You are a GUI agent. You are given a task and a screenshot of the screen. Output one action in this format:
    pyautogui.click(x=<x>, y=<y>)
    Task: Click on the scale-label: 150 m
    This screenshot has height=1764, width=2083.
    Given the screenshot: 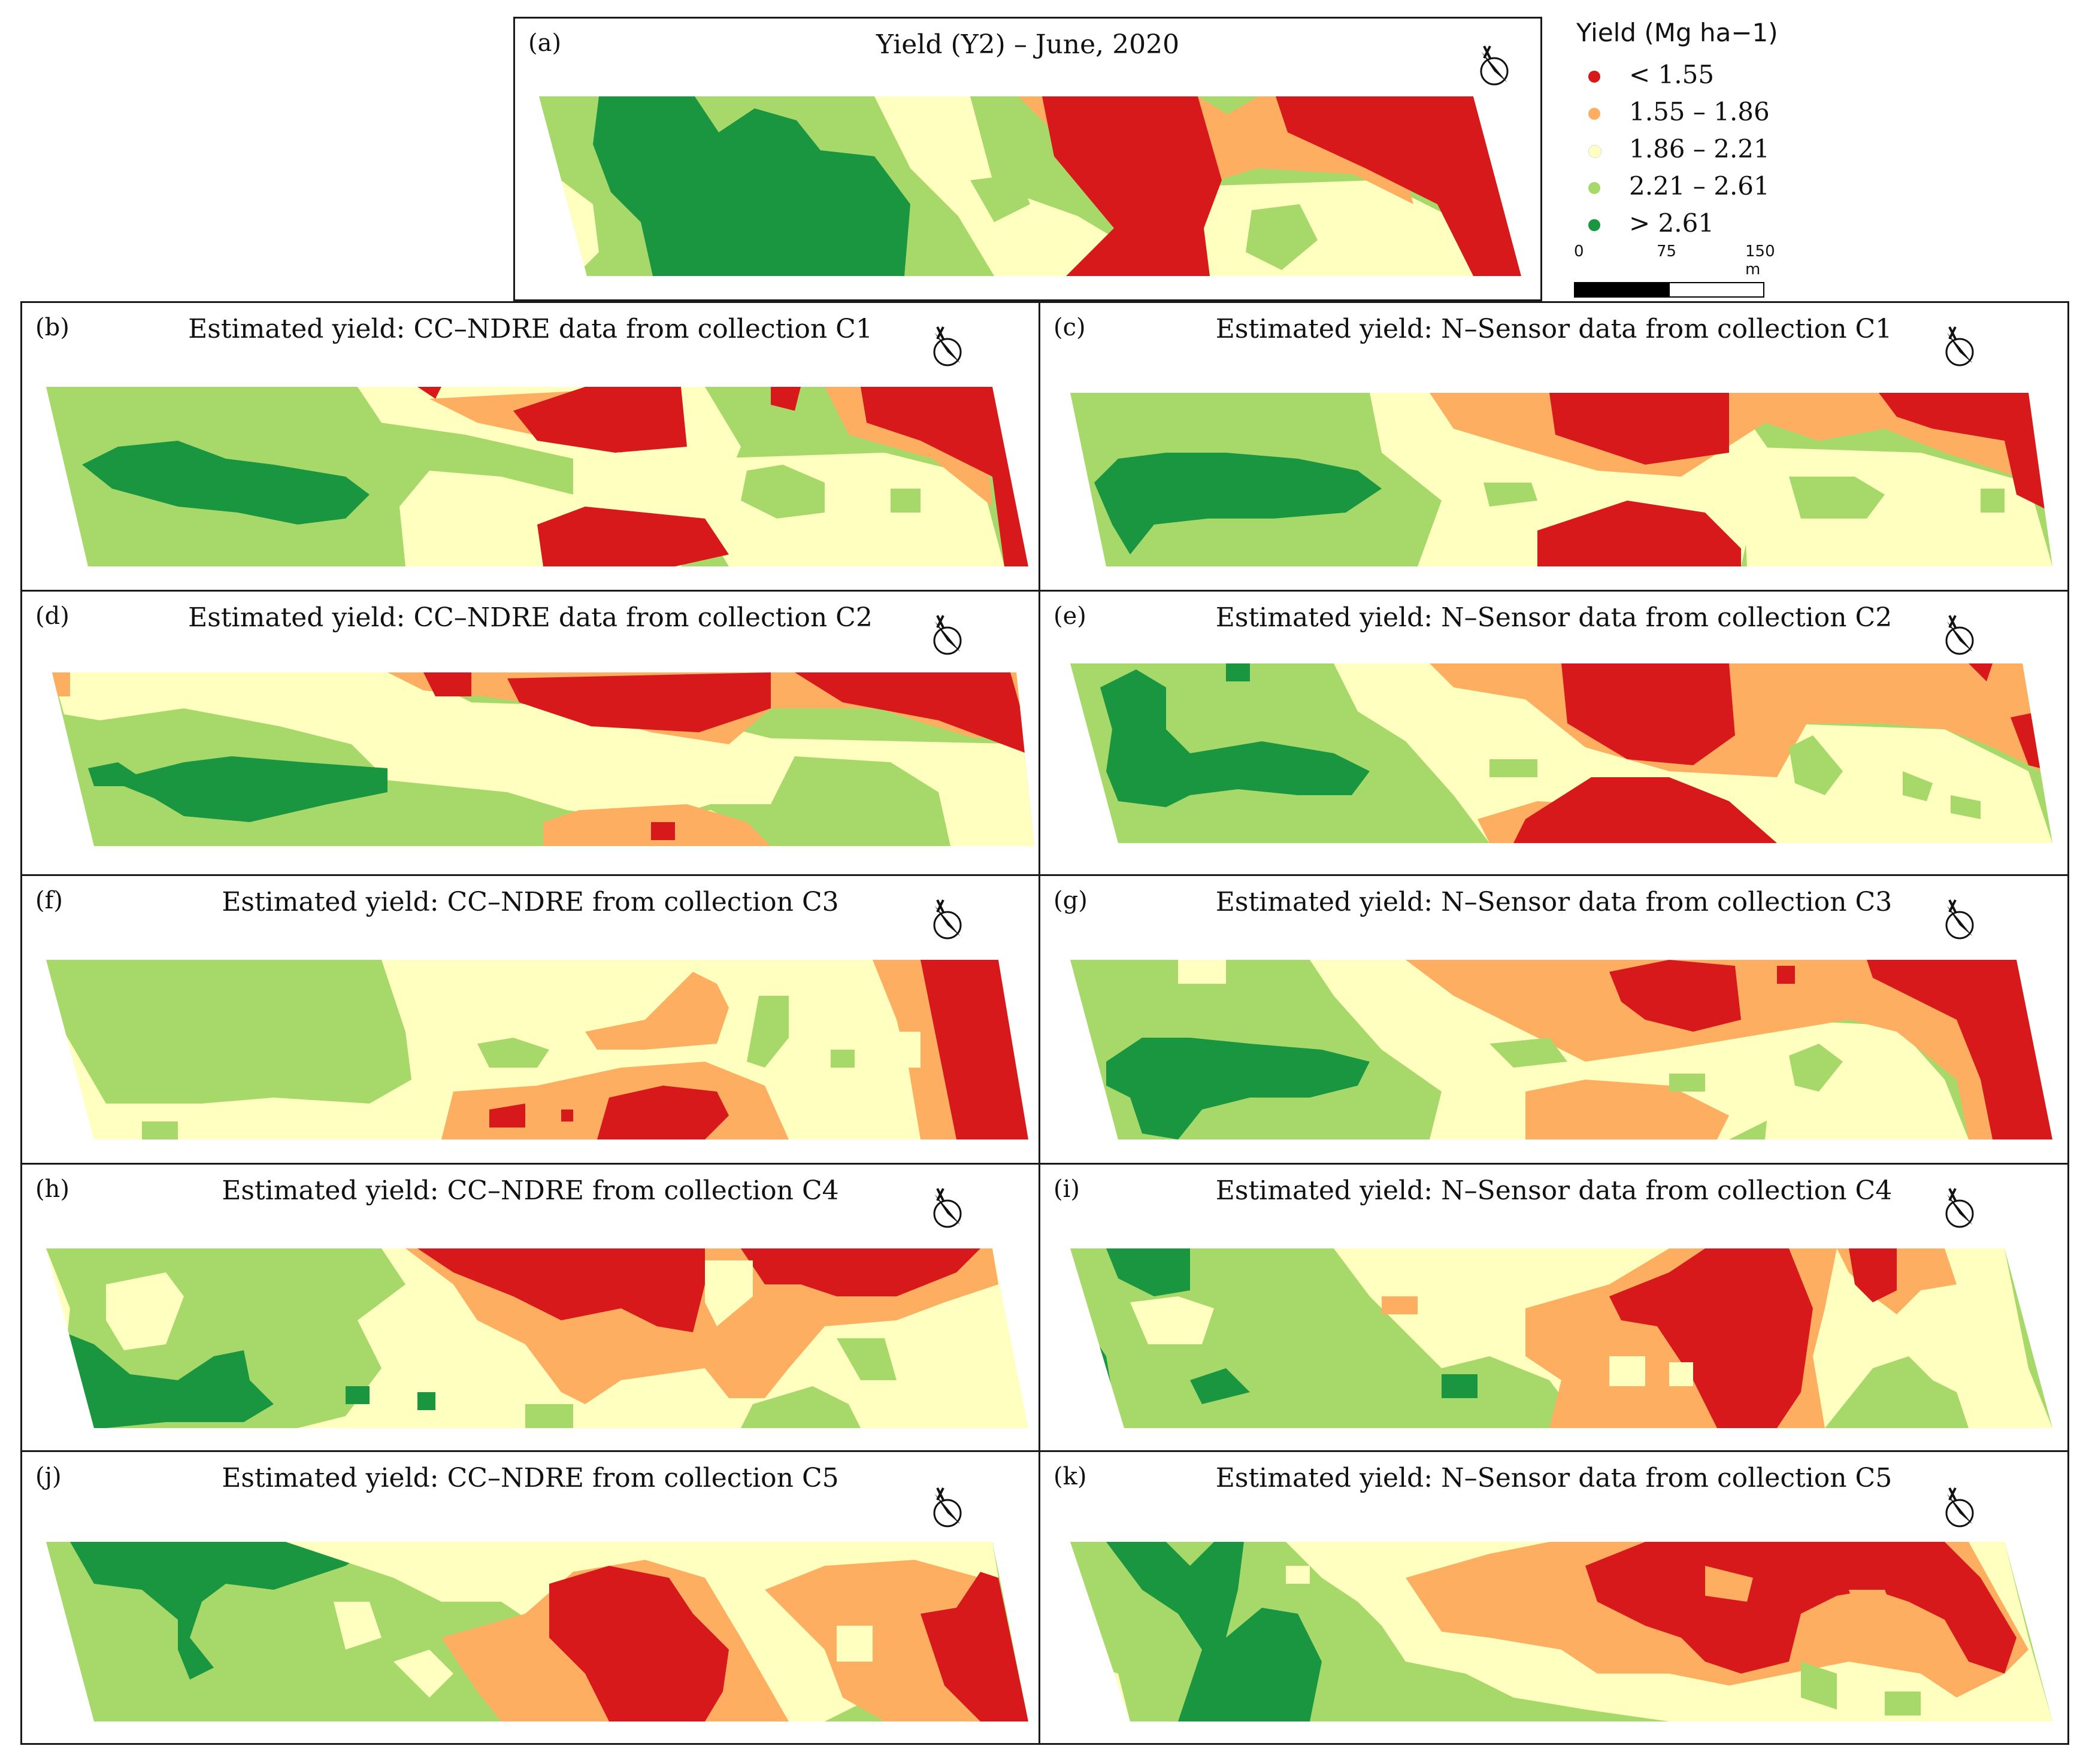 What is the action you would take?
    pyautogui.click(x=1760, y=260)
    